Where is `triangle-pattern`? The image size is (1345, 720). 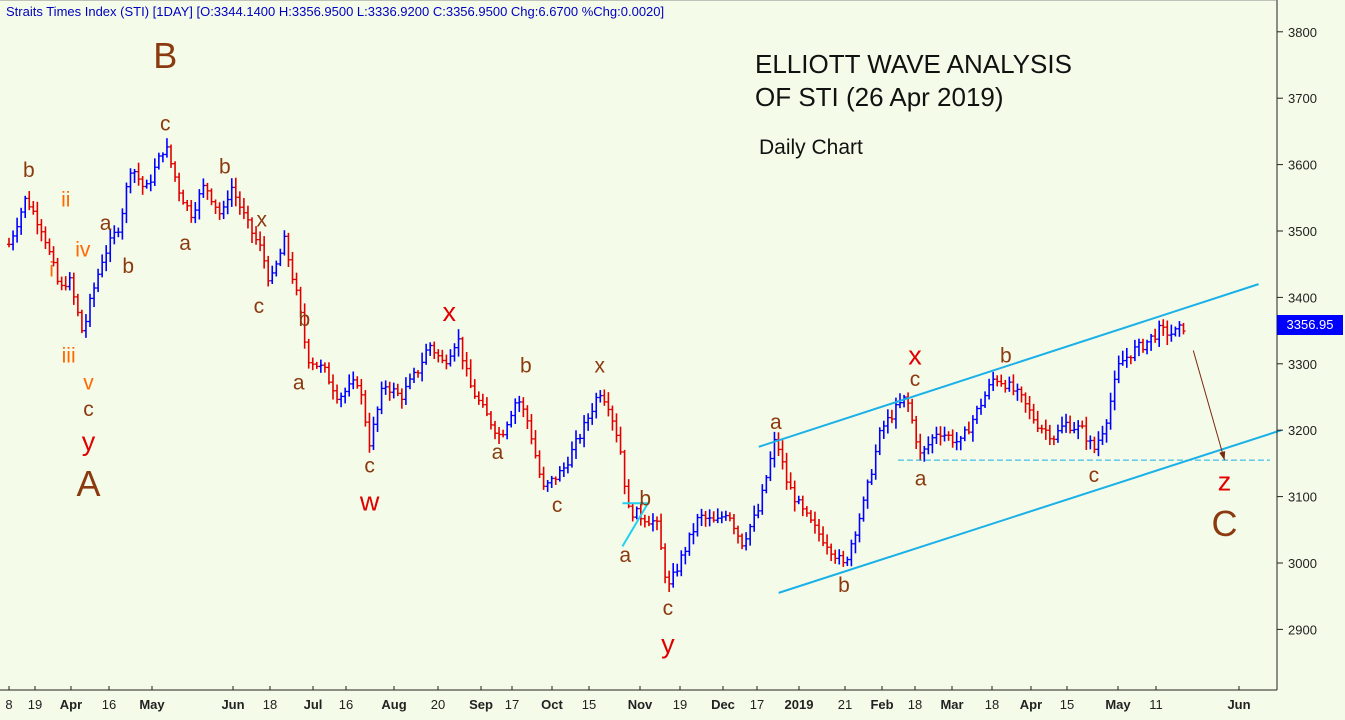 triangle-pattern is located at coordinates (635, 524).